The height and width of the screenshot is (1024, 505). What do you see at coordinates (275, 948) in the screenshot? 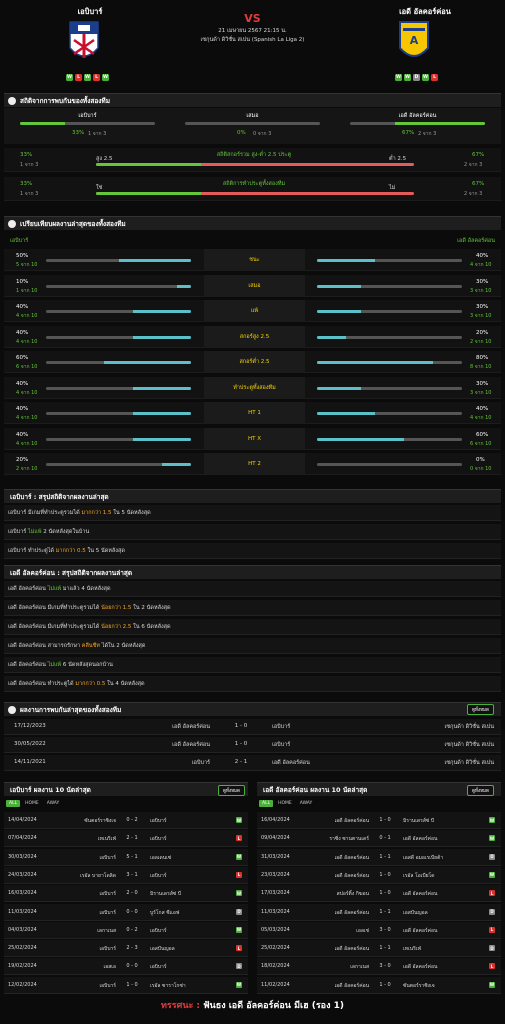
I see `match-date: 25/02/2024` at bounding box center [275, 948].